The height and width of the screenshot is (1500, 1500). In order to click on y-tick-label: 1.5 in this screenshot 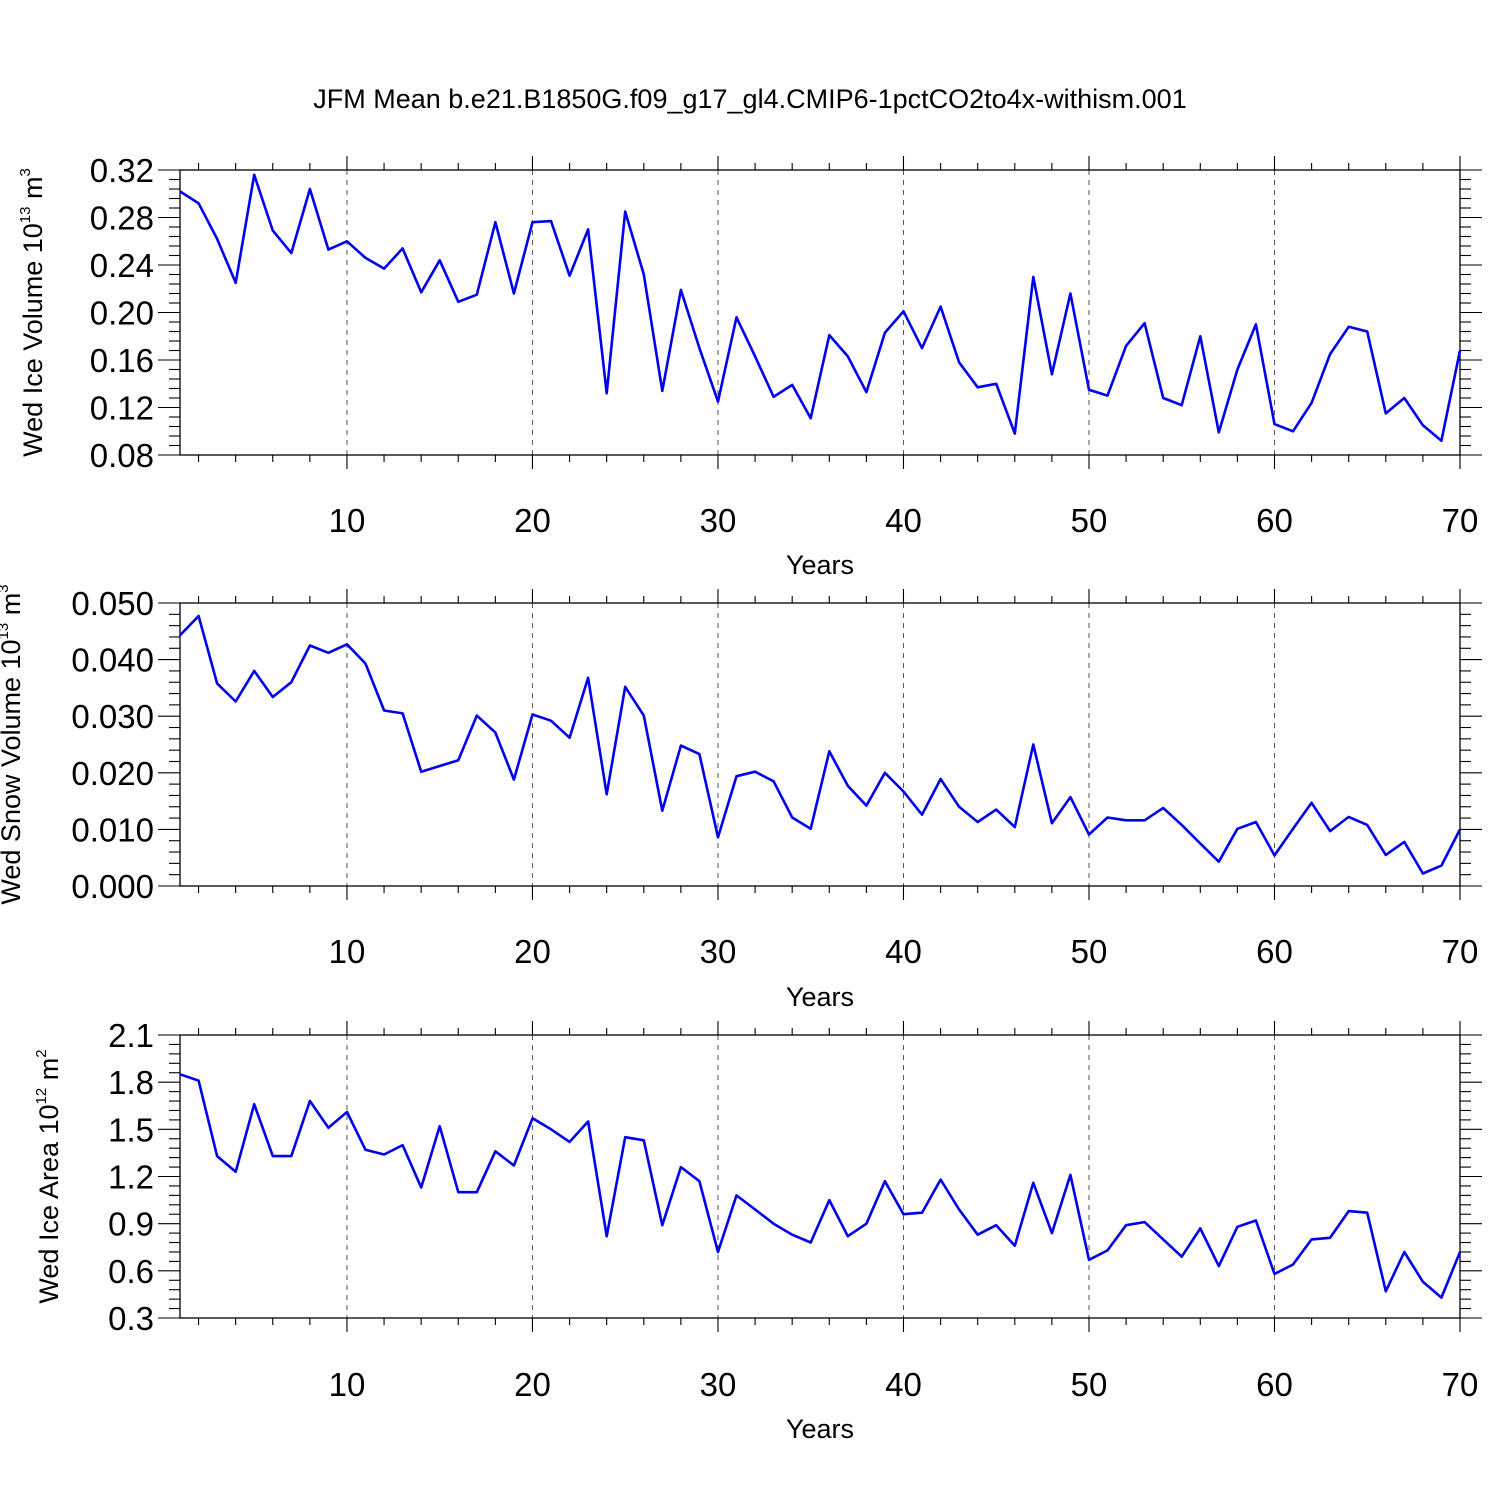, I will do `click(131, 1129)`.